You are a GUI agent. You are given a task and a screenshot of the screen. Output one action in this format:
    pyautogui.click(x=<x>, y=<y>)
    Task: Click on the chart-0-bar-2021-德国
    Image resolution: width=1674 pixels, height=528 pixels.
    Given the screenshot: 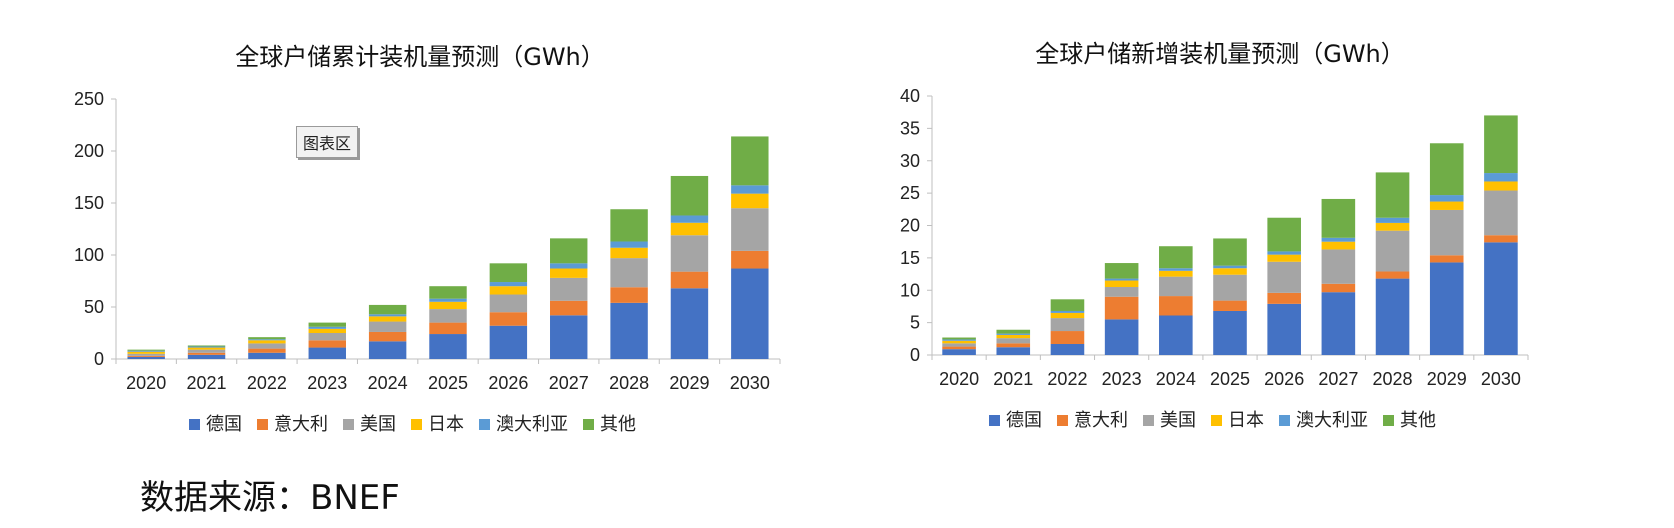 What is the action you would take?
    pyautogui.click(x=206, y=356)
    